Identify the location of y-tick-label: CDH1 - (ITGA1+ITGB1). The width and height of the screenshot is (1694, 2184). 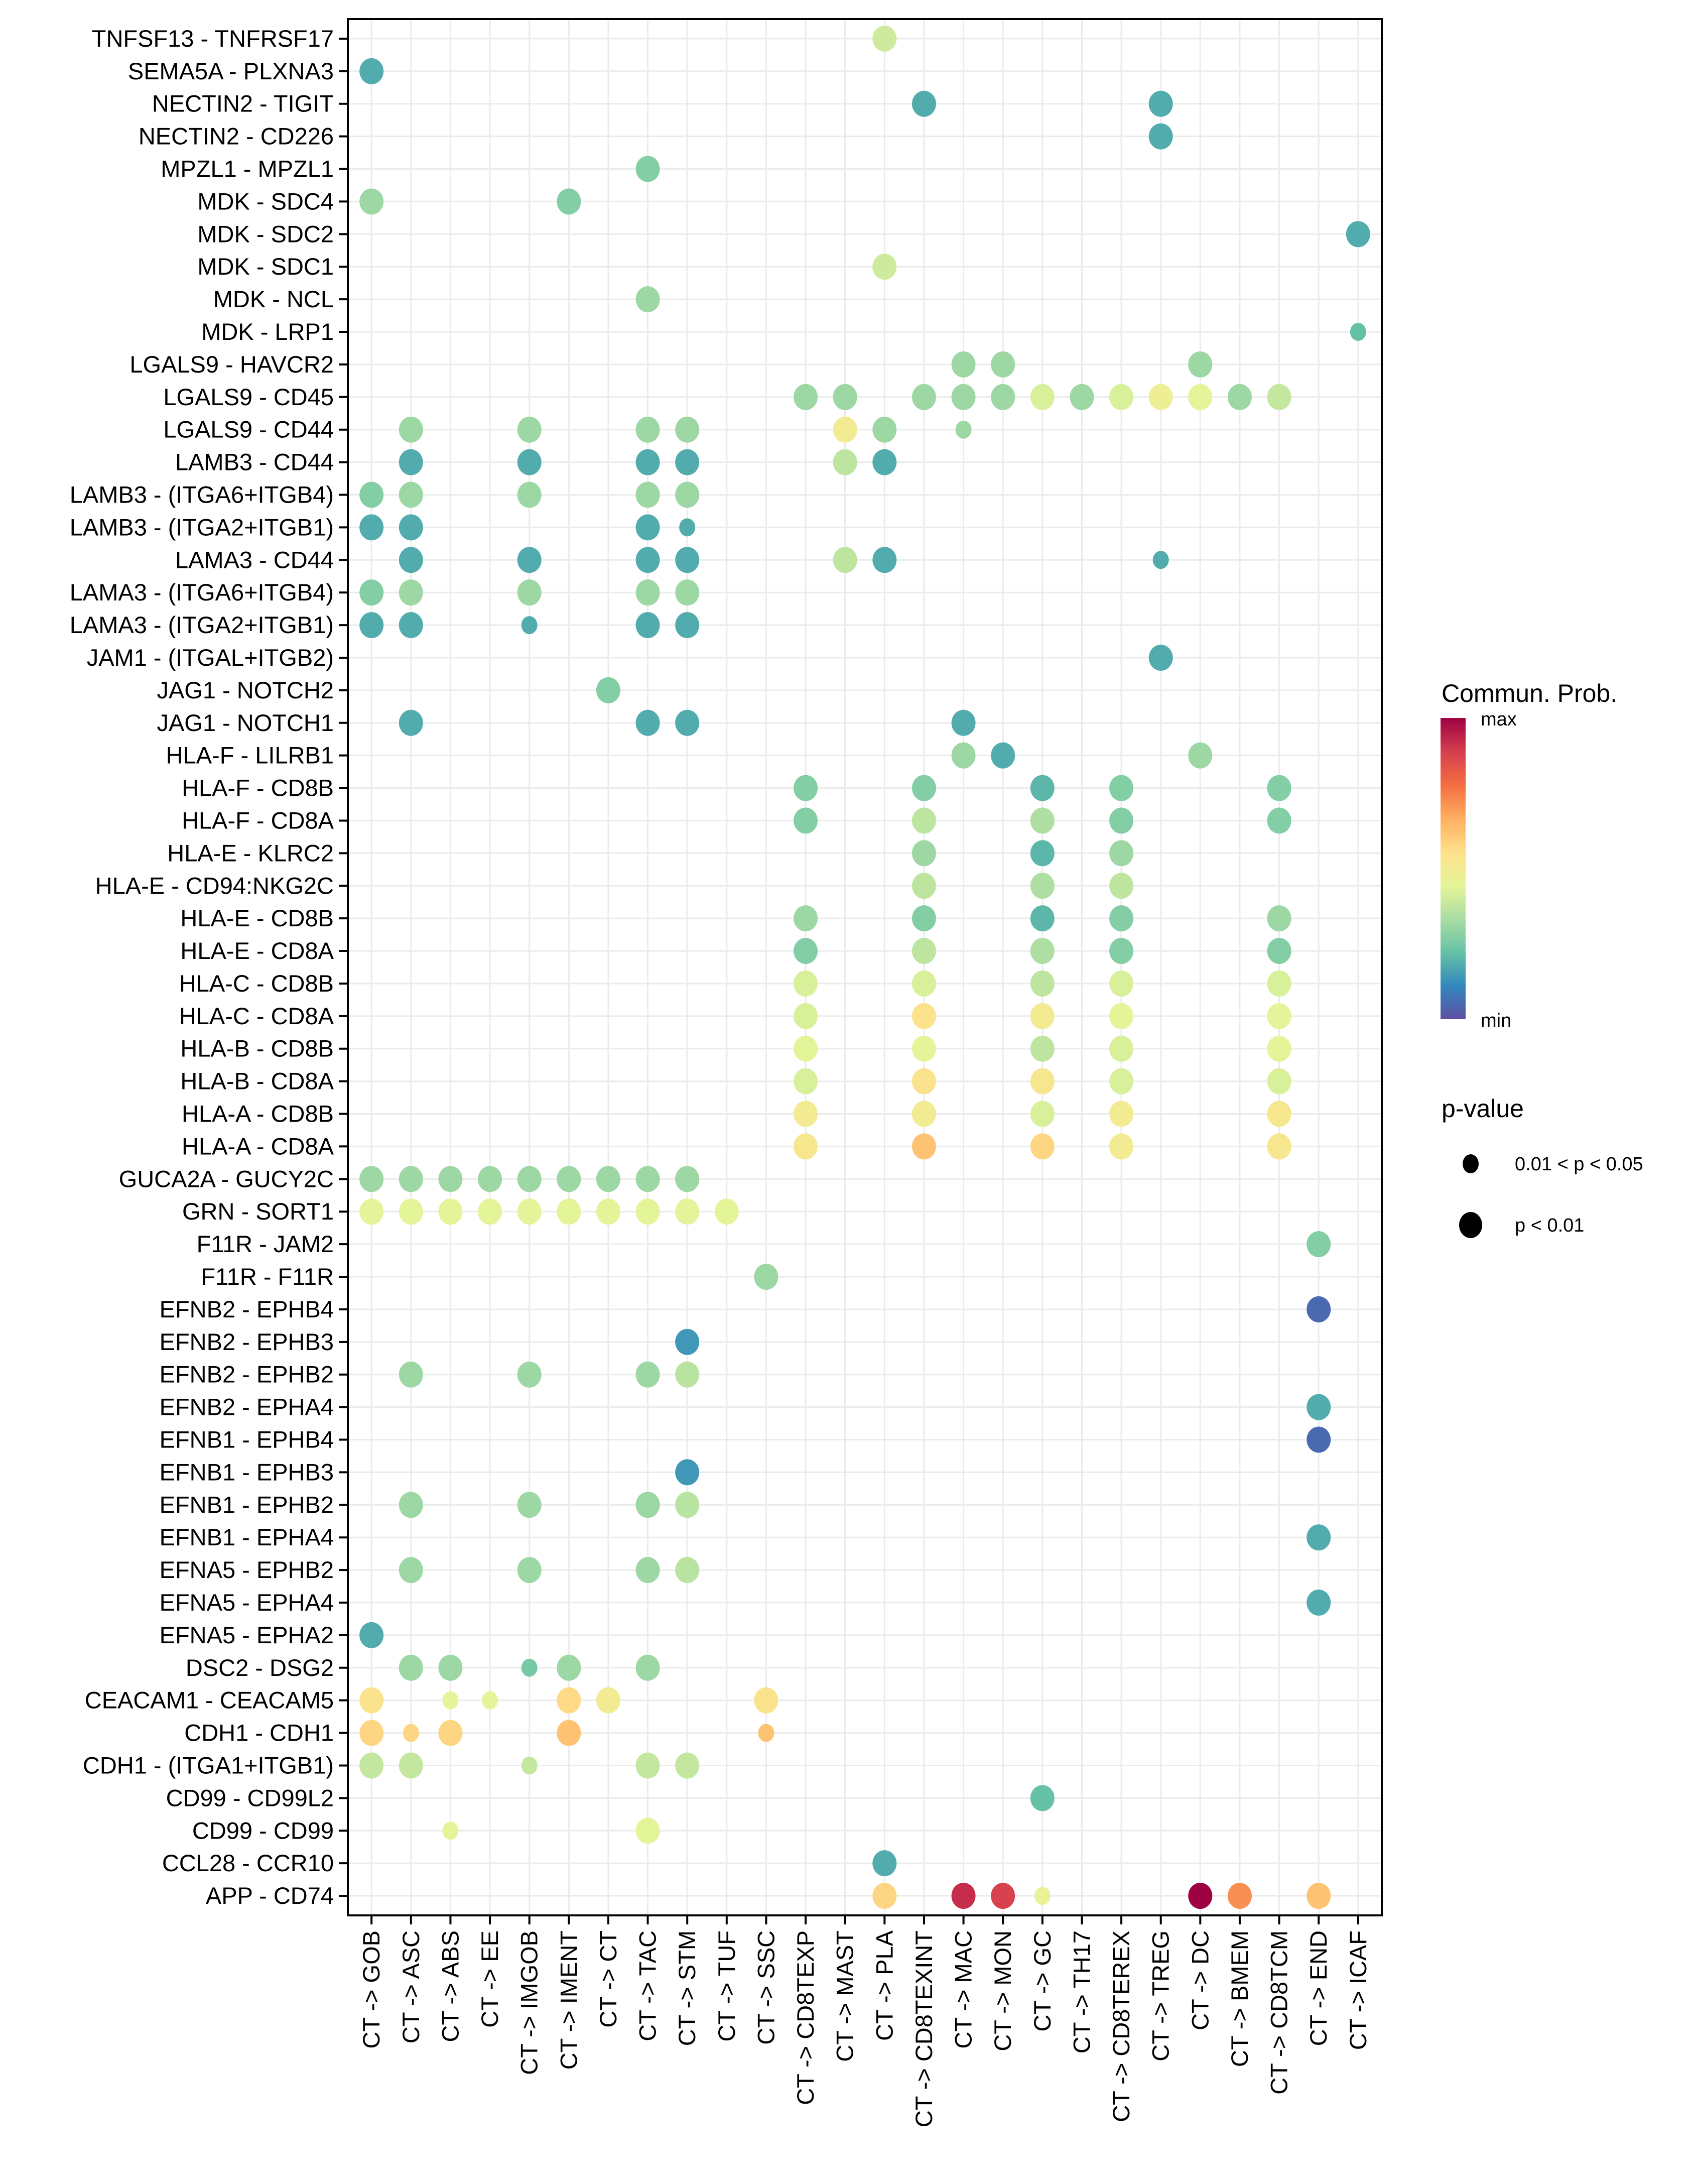
(208, 1765).